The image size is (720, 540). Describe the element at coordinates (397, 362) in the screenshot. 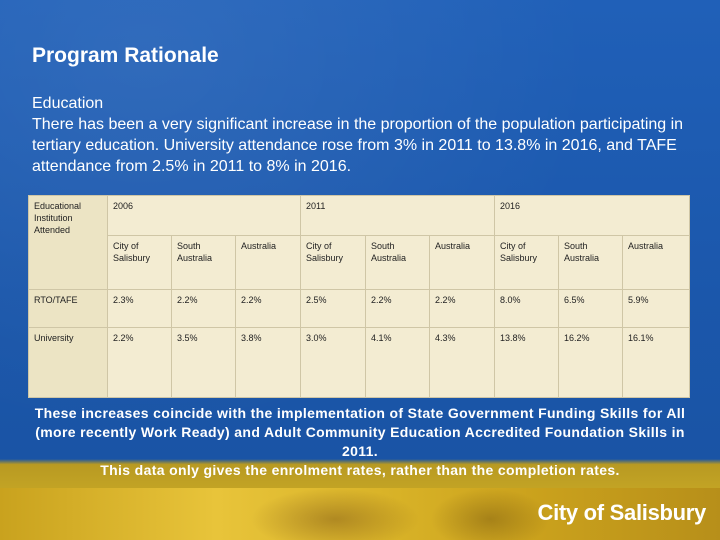

I see `table-cell: 4.1%` at that location.